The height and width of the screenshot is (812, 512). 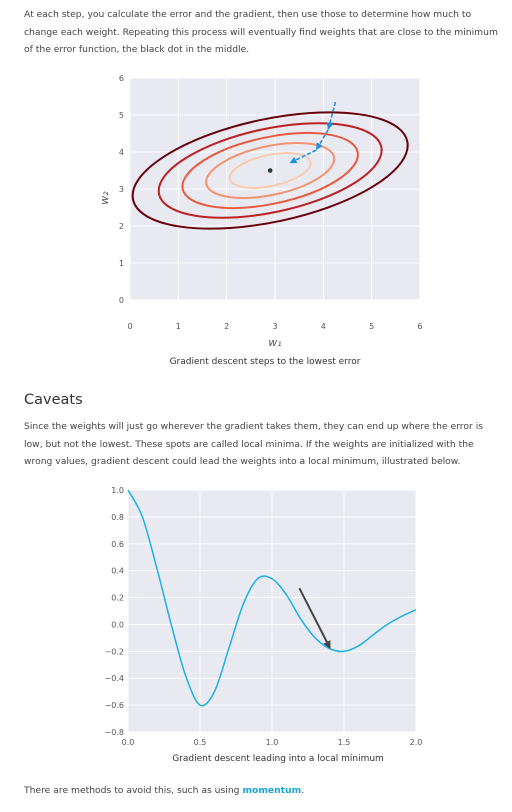 What do you see at coordinates (129, 326) in the screenshot?
I see `x-tick-label: 0` at bounding box center [129, 326].